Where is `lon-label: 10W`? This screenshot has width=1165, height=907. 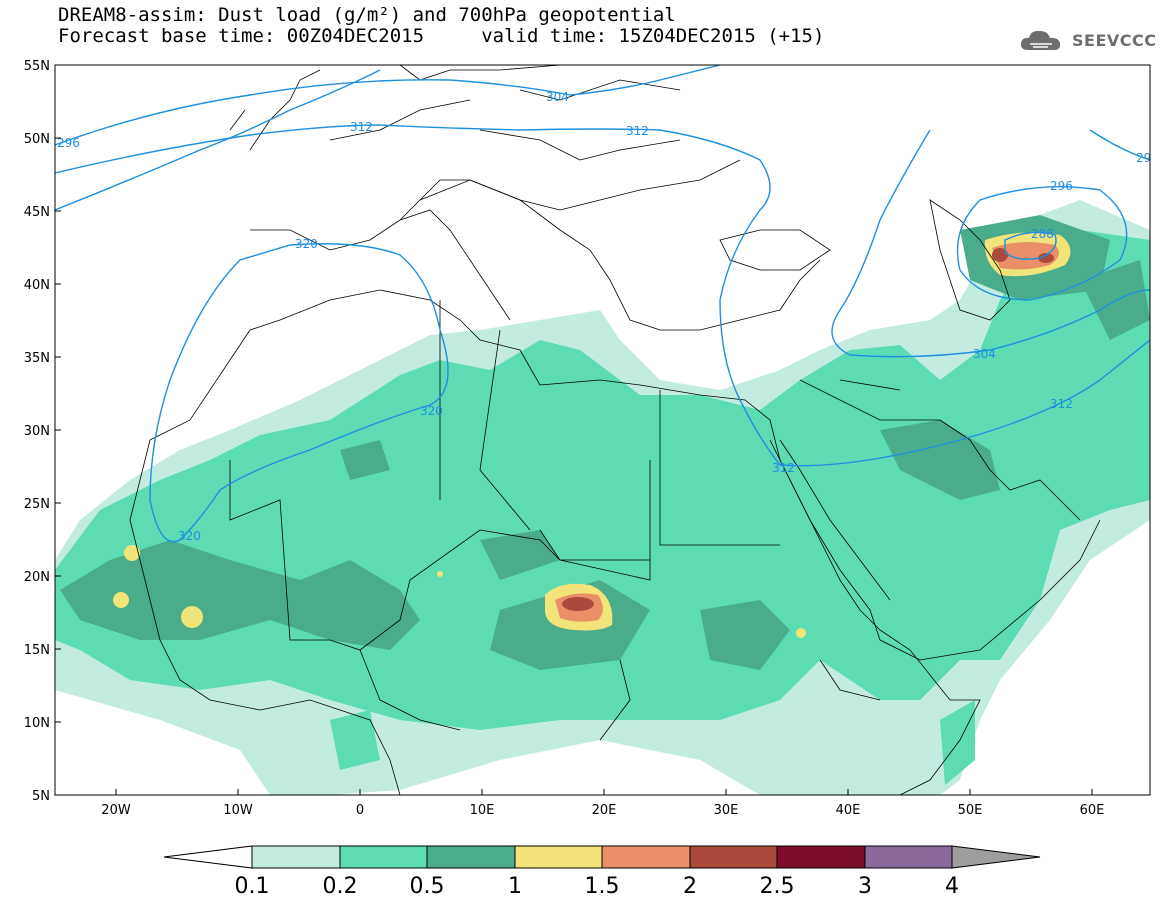 lon-label: 10W is located at coordinates (238, 810).